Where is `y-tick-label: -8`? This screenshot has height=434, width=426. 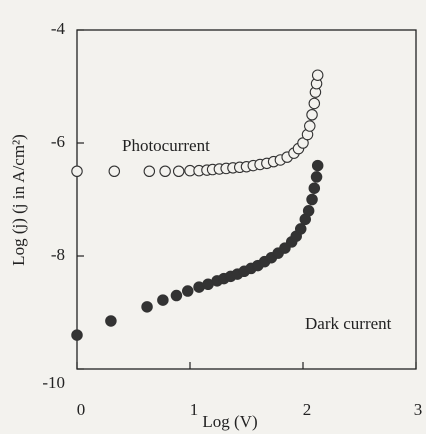
y-tick-label: -8 is located at coordinates (58, 254).